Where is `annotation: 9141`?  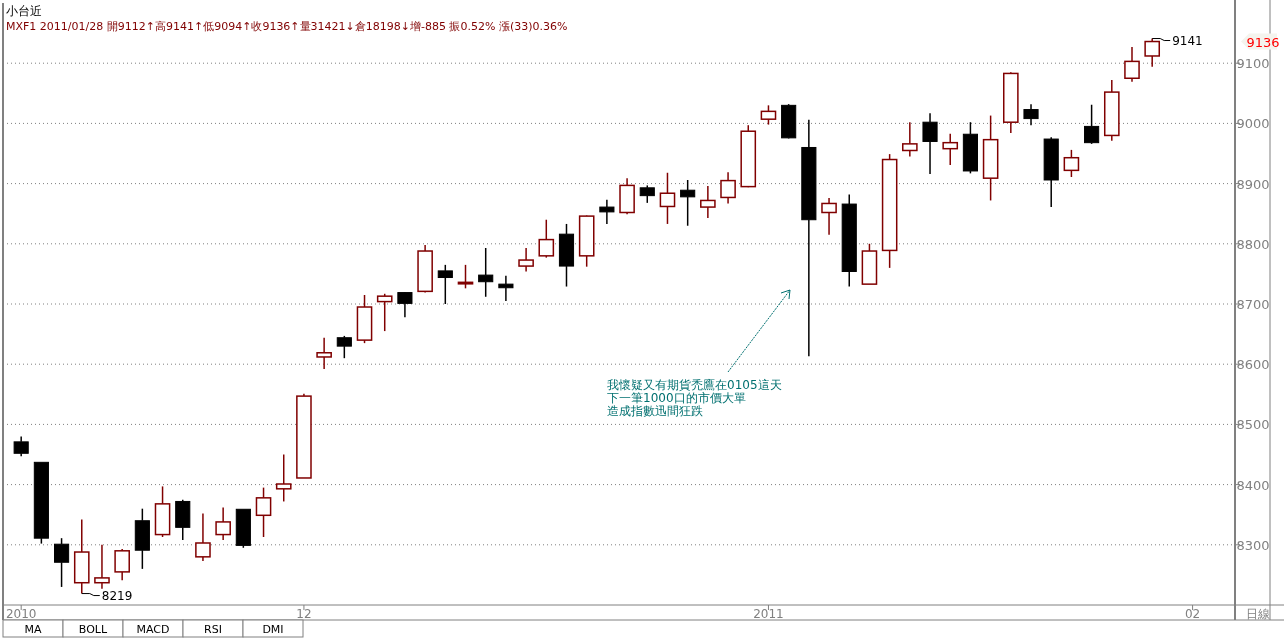
annotation: 9141 is located at coordinates (1187, 40).